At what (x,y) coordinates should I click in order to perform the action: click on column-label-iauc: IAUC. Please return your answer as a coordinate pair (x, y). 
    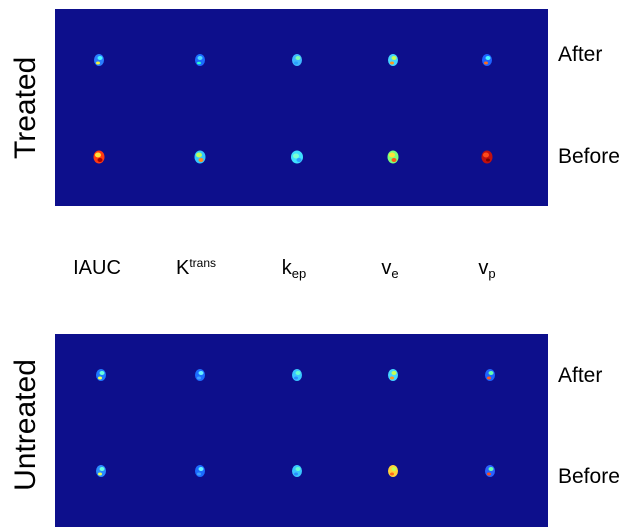
    Looking at the image, I should click on (97, 268).